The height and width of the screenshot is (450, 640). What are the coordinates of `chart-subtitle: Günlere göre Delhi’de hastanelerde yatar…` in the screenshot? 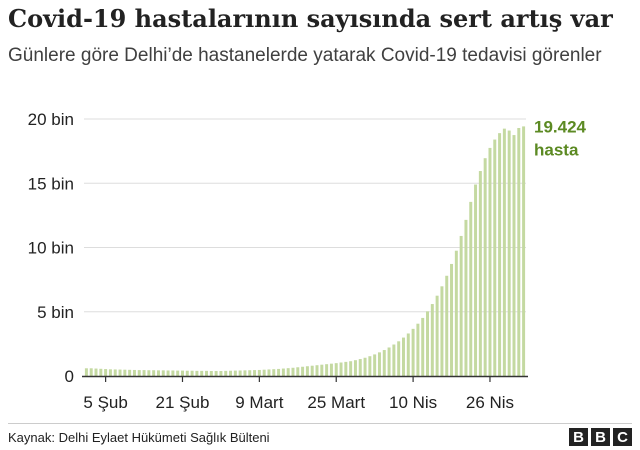 It's located at (305, 55).